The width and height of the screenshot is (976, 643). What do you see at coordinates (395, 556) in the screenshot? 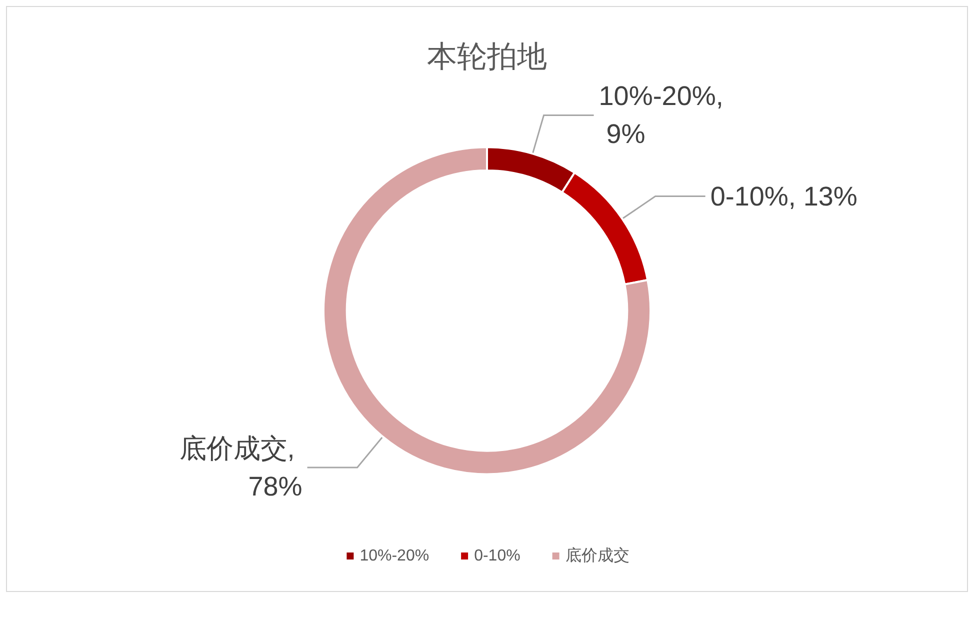
I see `legend-label: 10%-20%` at bounding box center [395, 556].